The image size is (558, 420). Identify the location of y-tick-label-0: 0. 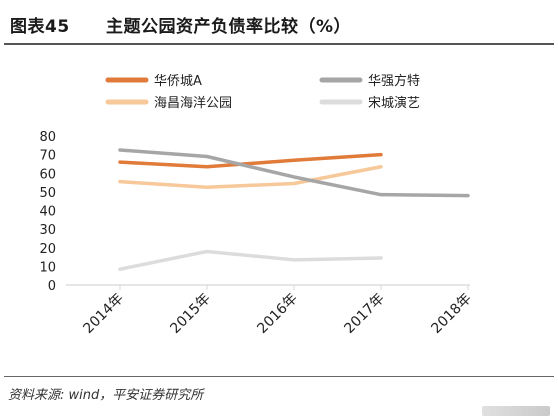
(52, 286).